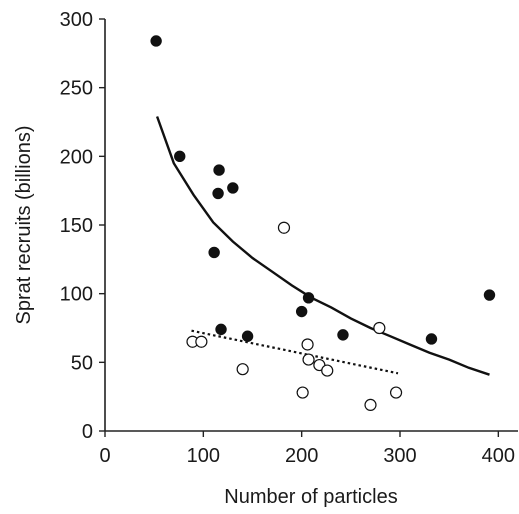 Image resolution: width=519 pixels, height=514 pixels. Describe the element at coordinates (203, 456) in the screenshot. I see `x-tick-label: 100` at that location.